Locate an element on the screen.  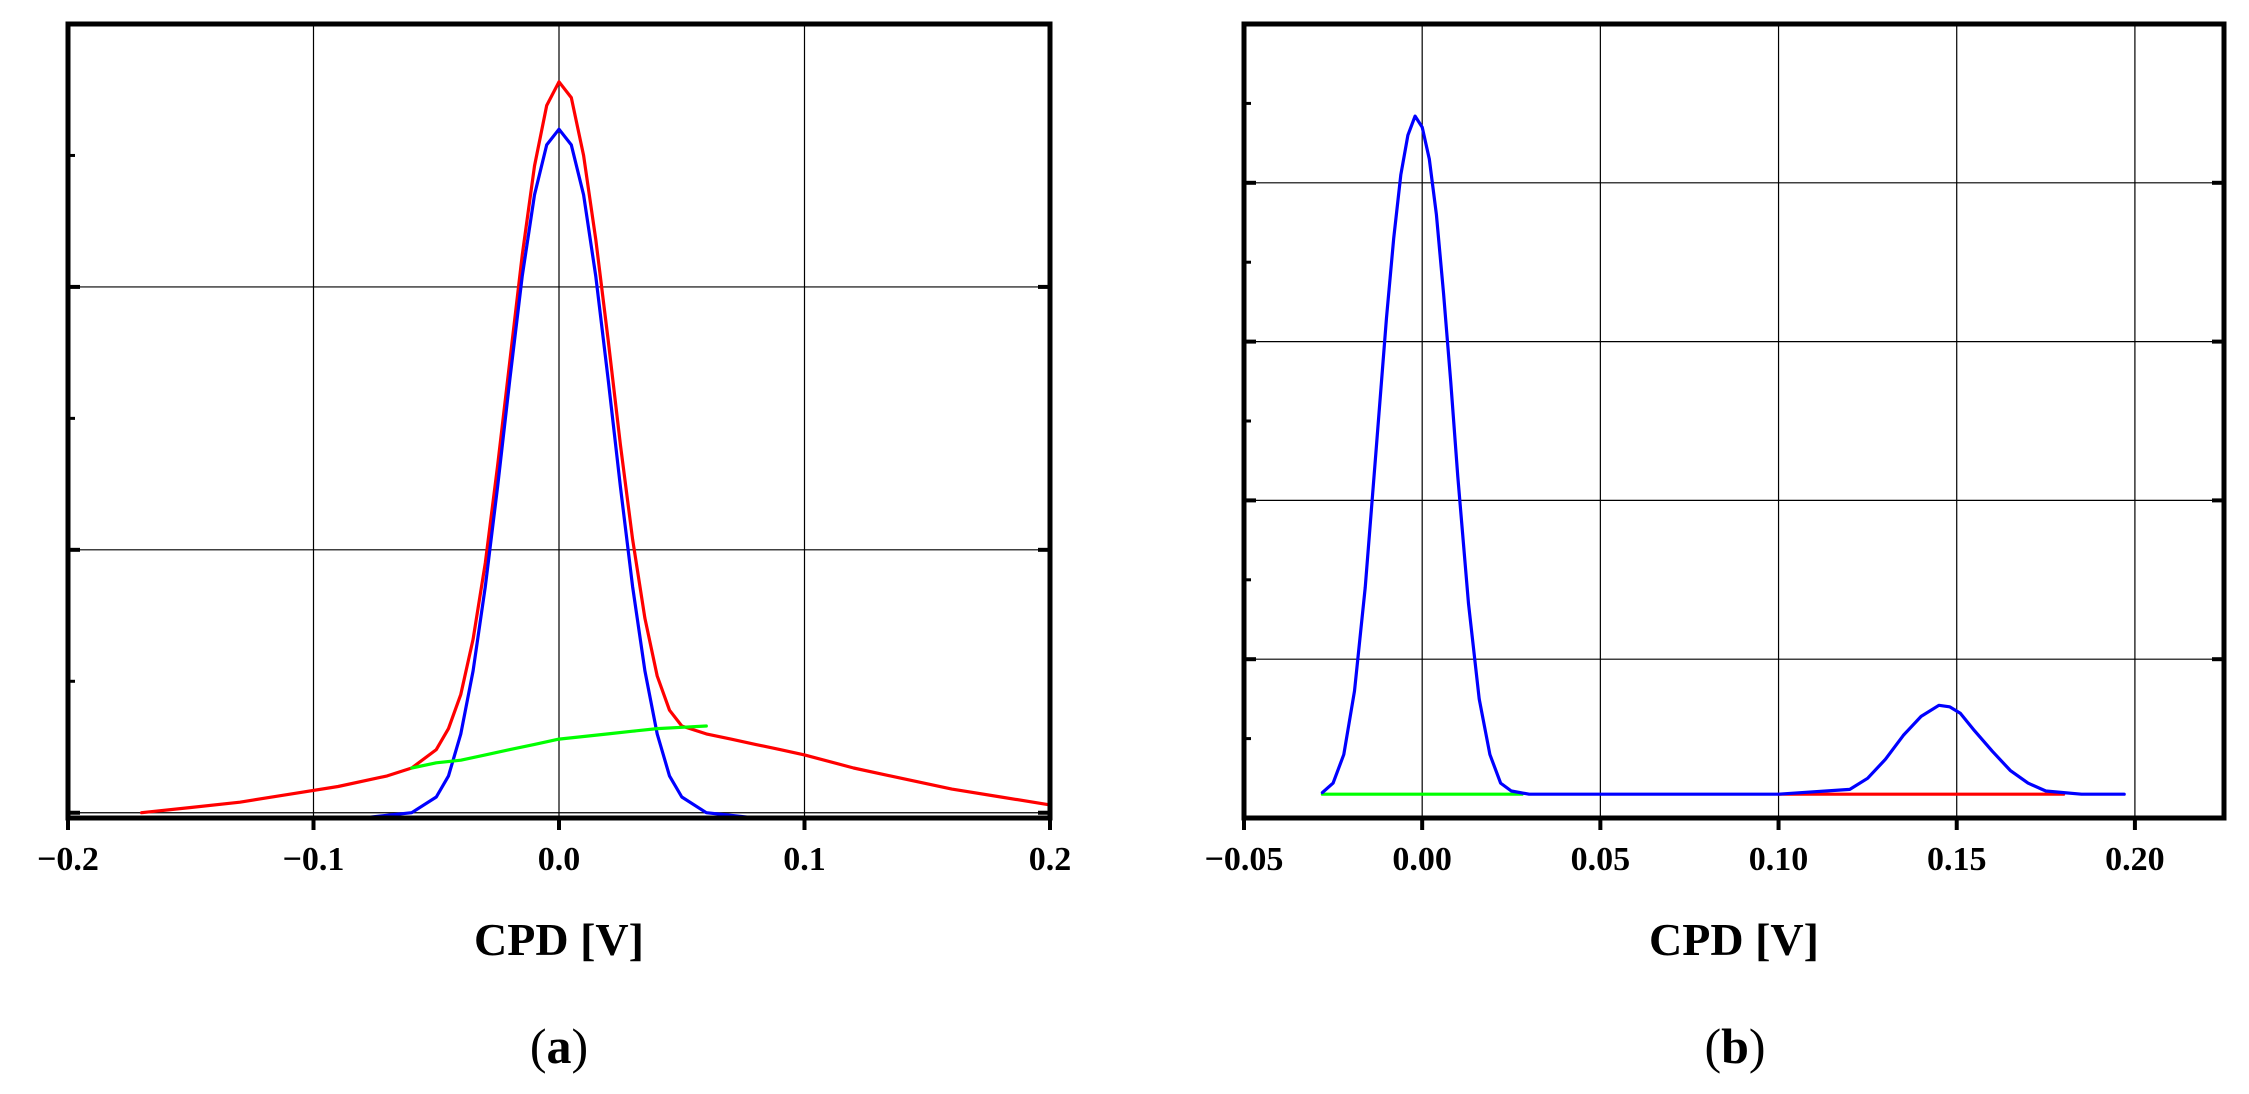
chart-a-x-tick-label: −0.1 is located at coordinates (314, 859).